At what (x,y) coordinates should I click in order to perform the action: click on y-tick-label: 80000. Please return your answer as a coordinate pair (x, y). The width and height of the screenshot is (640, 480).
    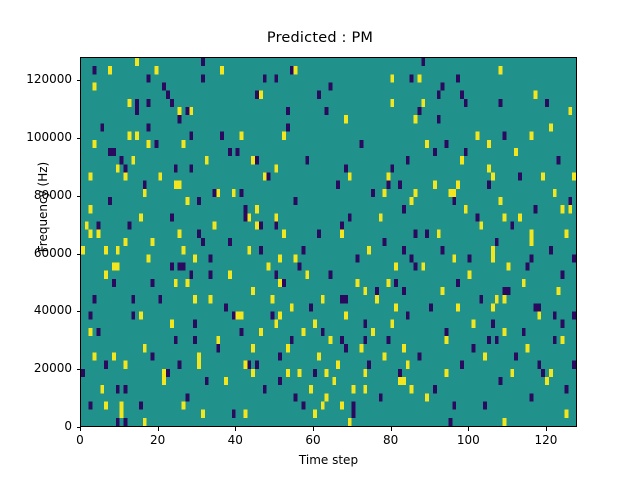
    Looking at the image, I should click on (52, 194).